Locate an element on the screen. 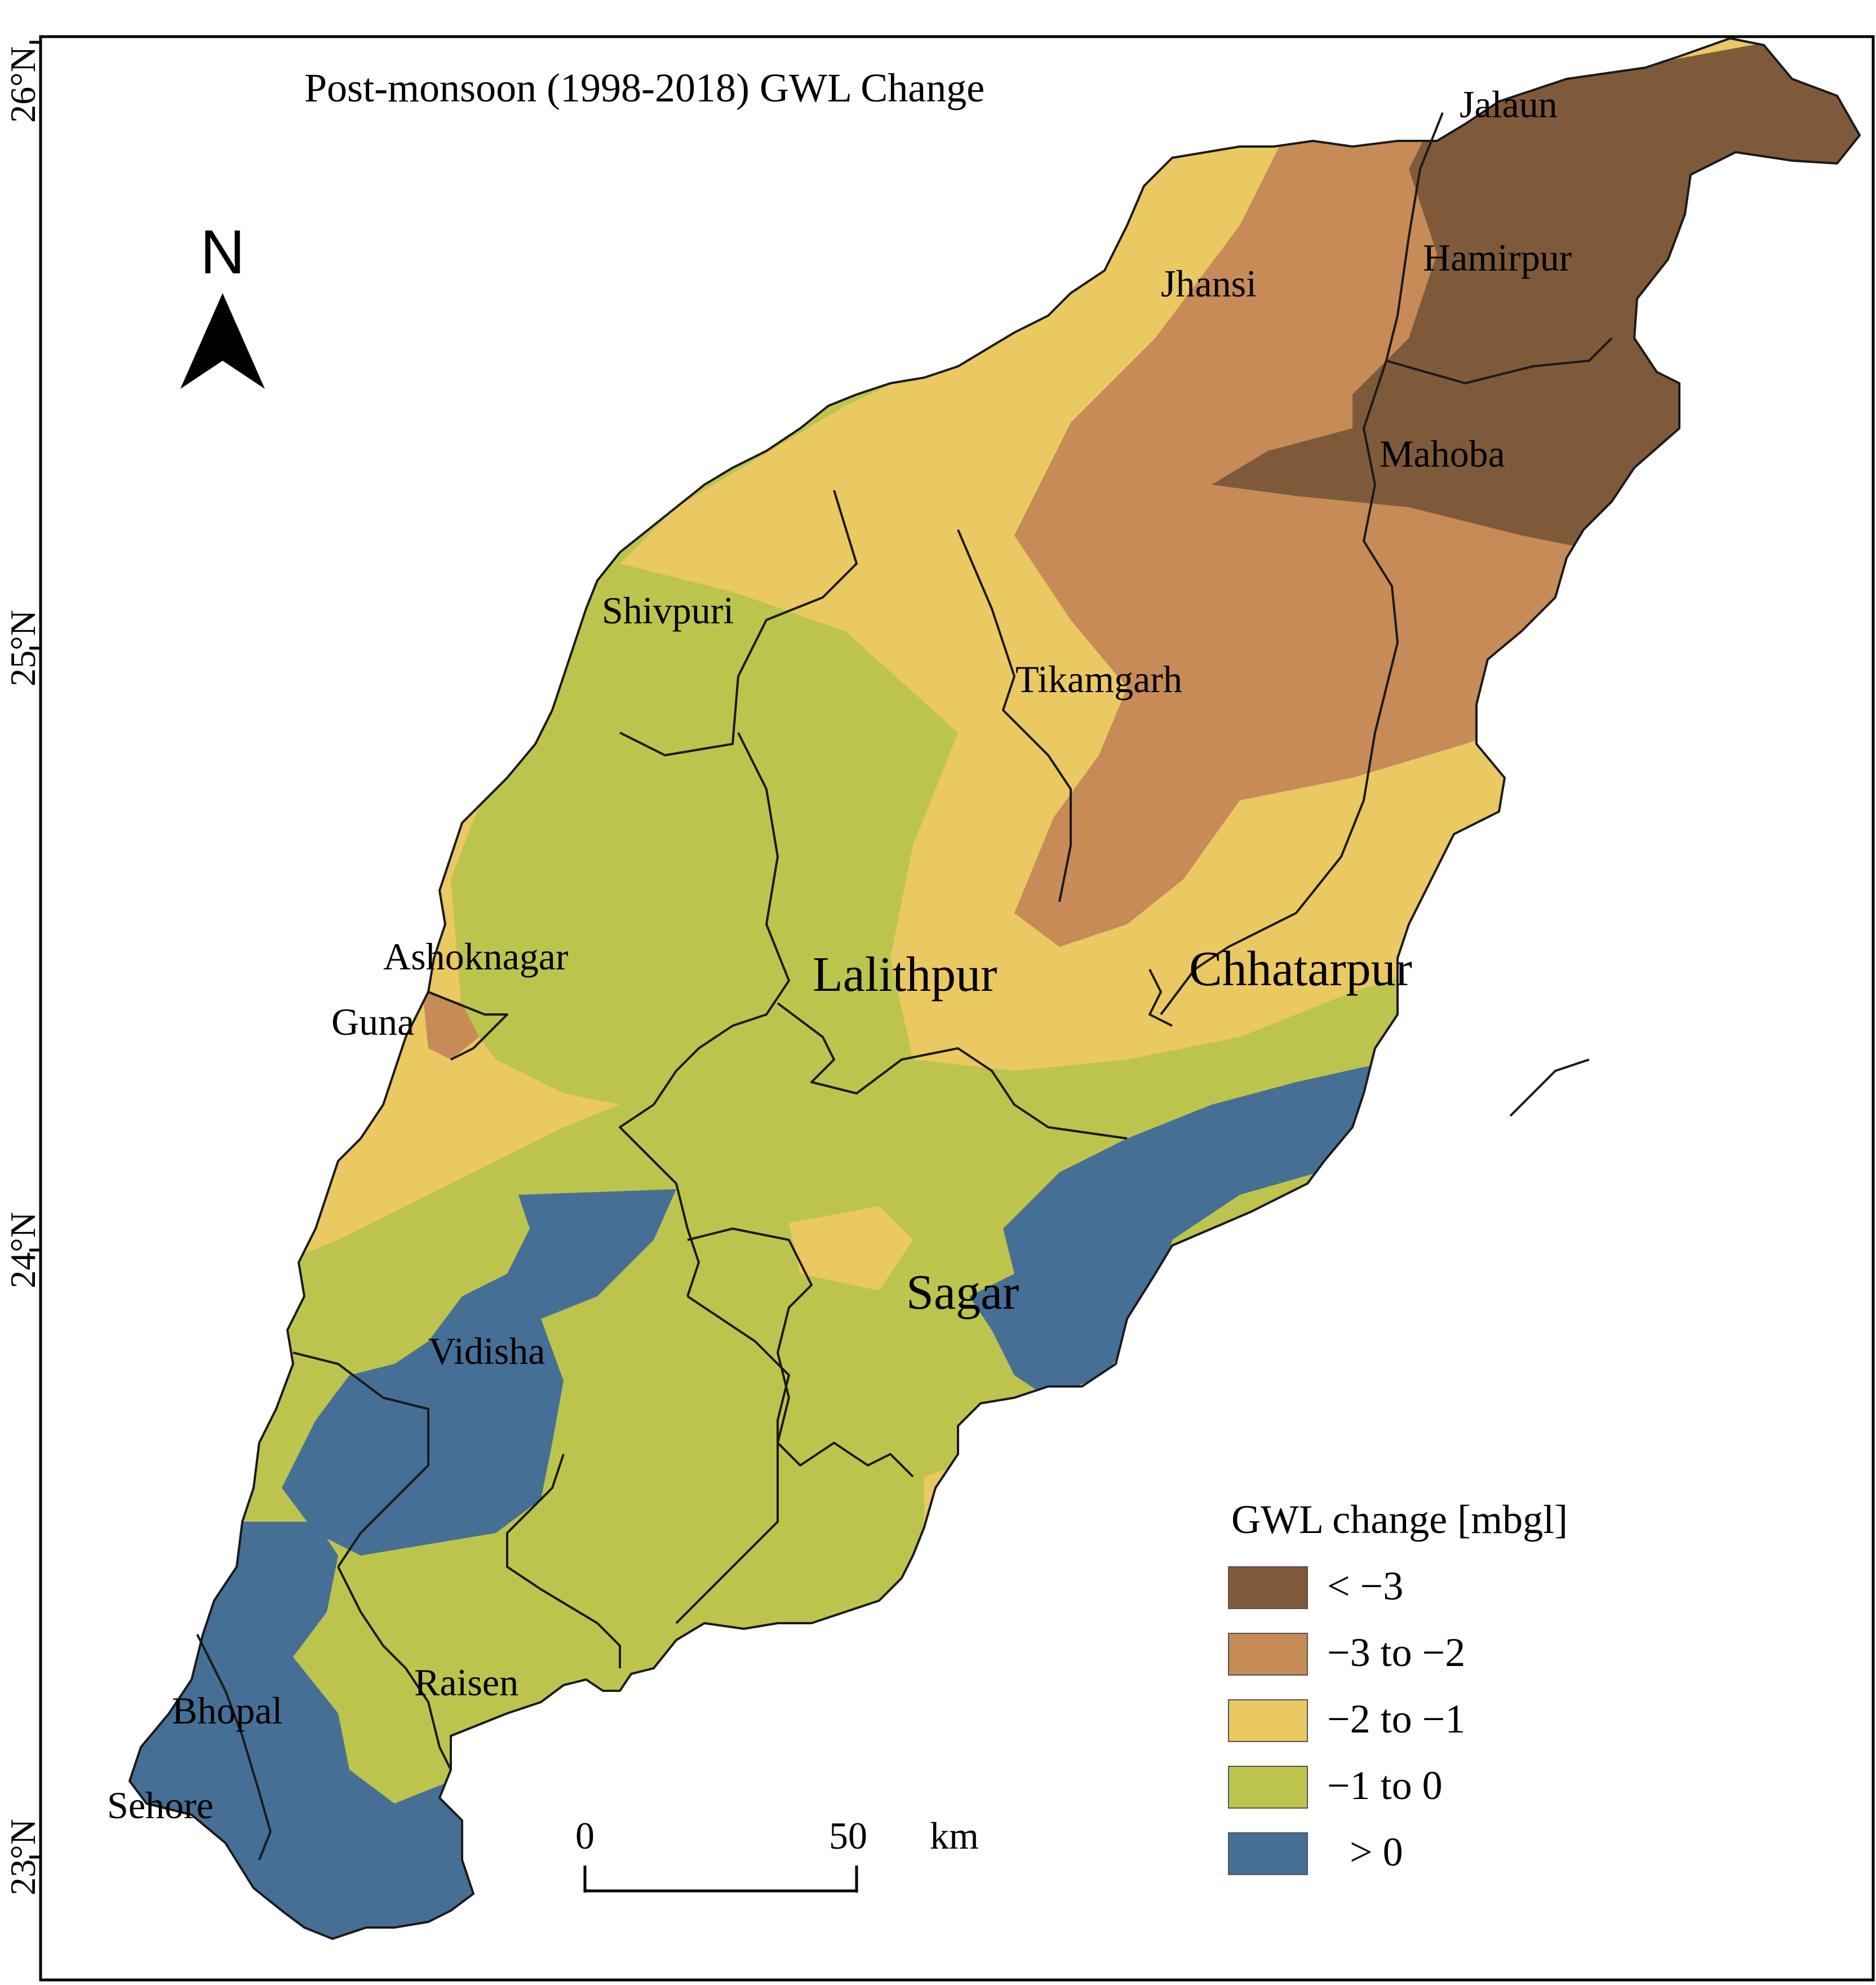 This screenshot has height=1985, width=1876. label-jhansi: Jhansi is located at coordinates (1209, 283).